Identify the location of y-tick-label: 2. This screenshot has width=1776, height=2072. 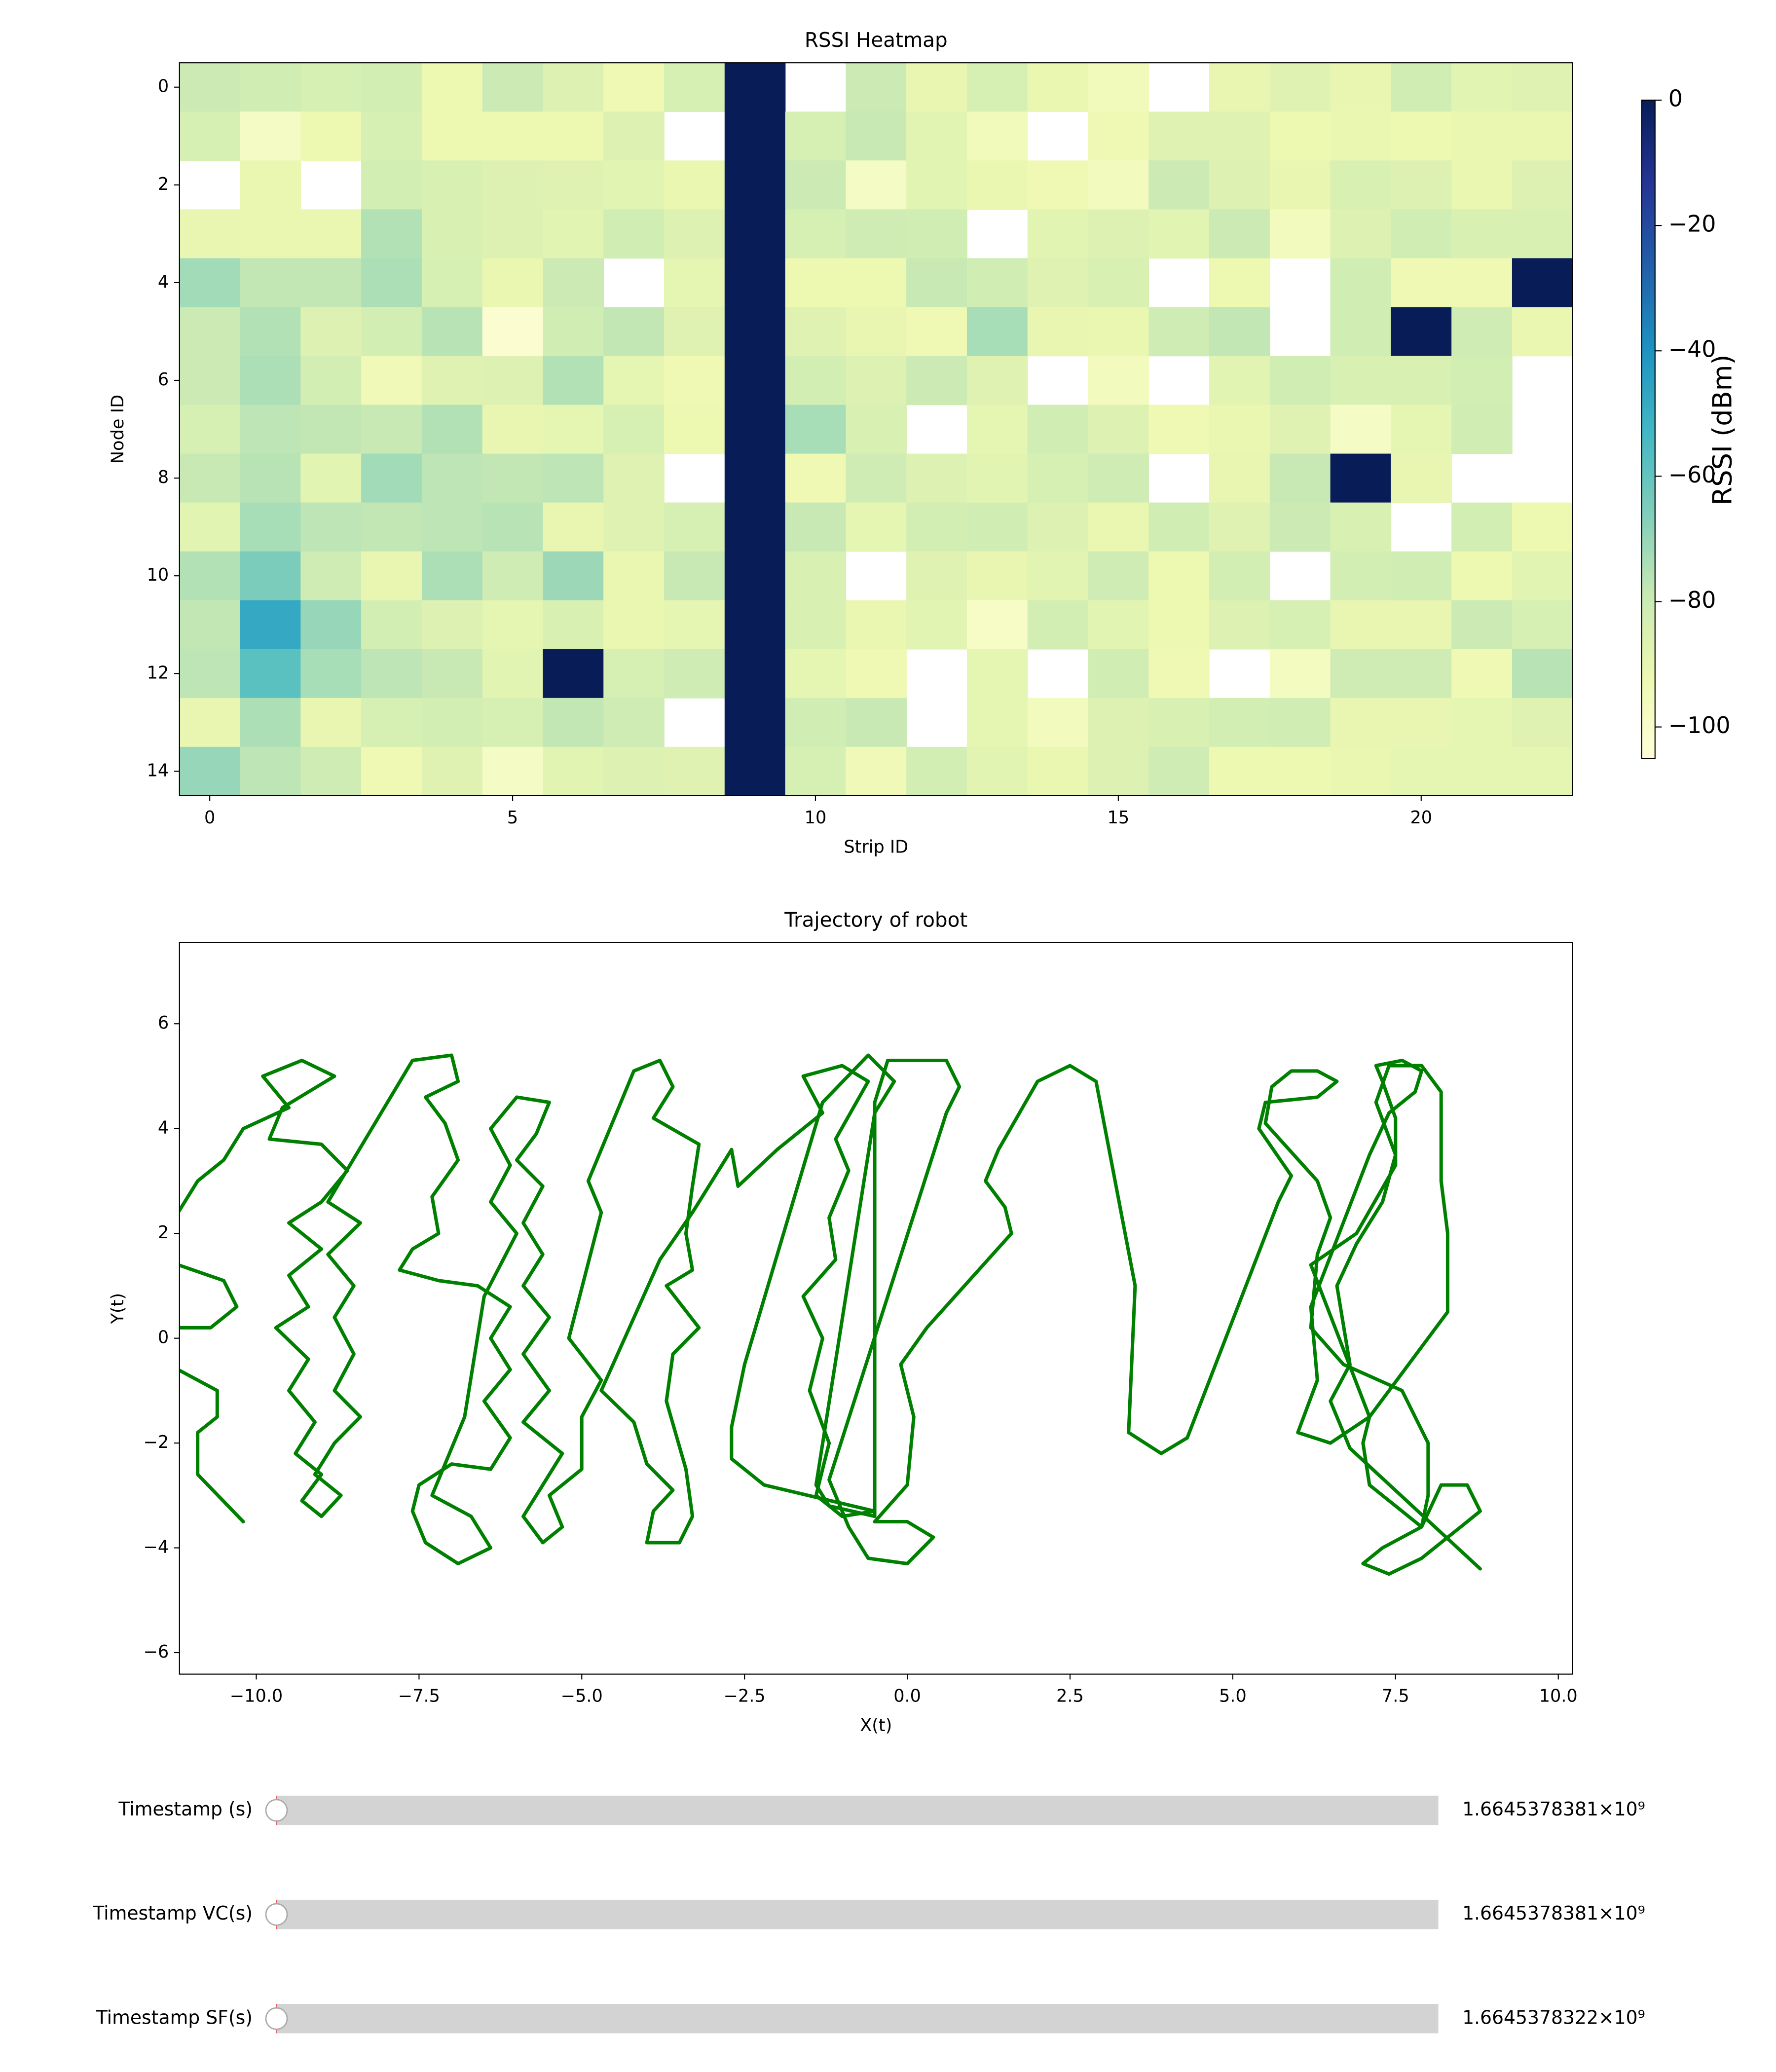
(164, 1232).